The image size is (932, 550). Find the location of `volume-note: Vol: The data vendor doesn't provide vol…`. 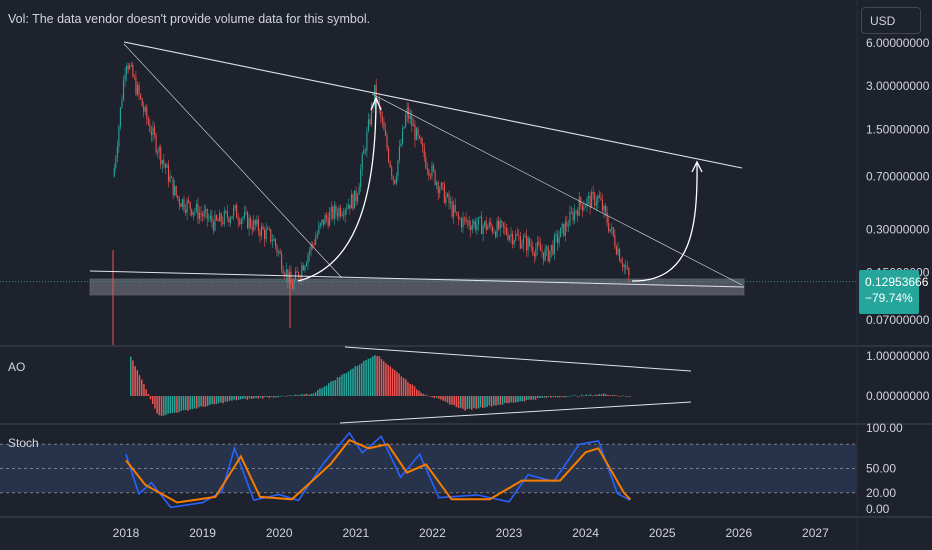

volume-note: Vol: The data vendor doesn't provide vol… is located at coordinates (189, 19).